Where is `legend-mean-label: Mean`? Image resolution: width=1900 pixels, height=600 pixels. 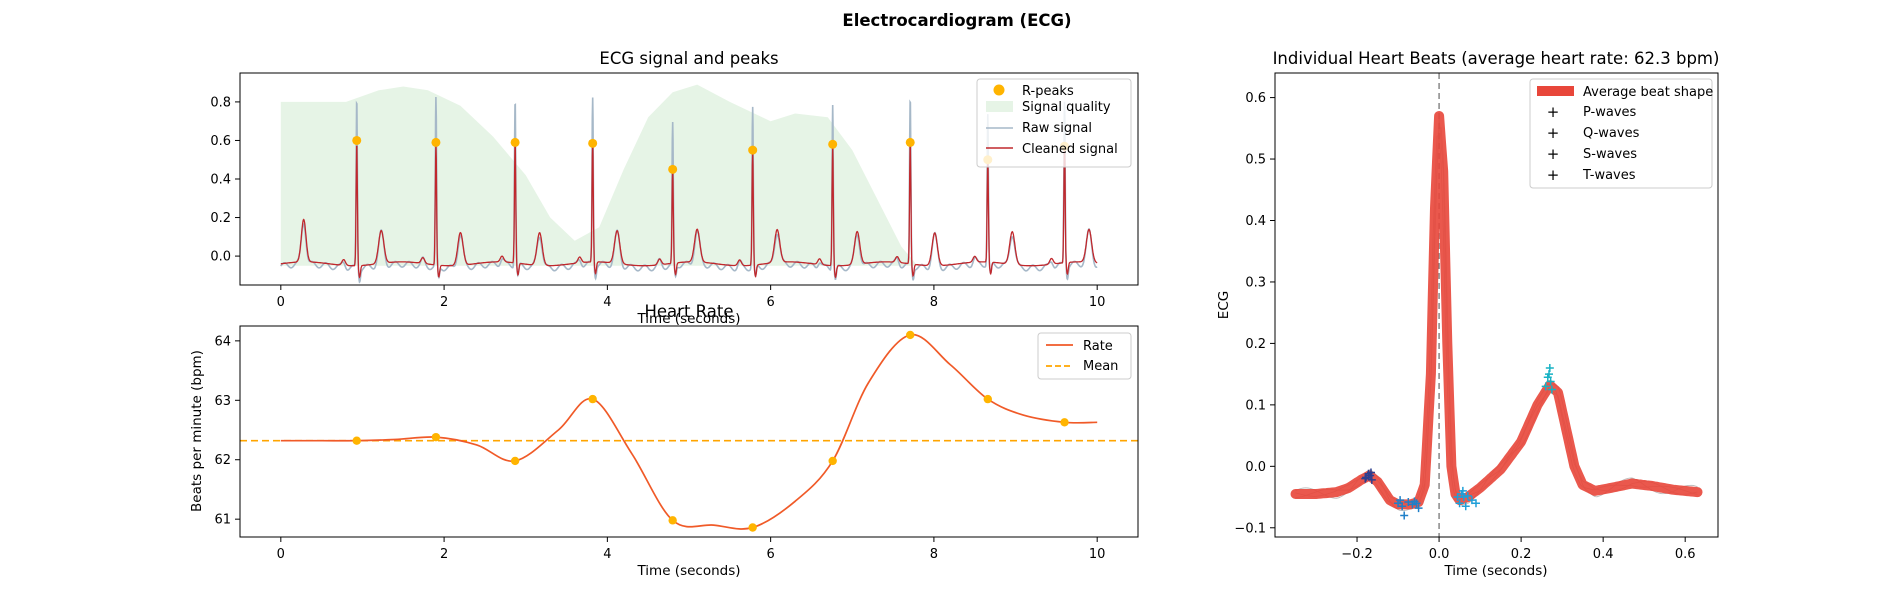 legend-mean-label: Mean is located at coordinates (1100, 366).